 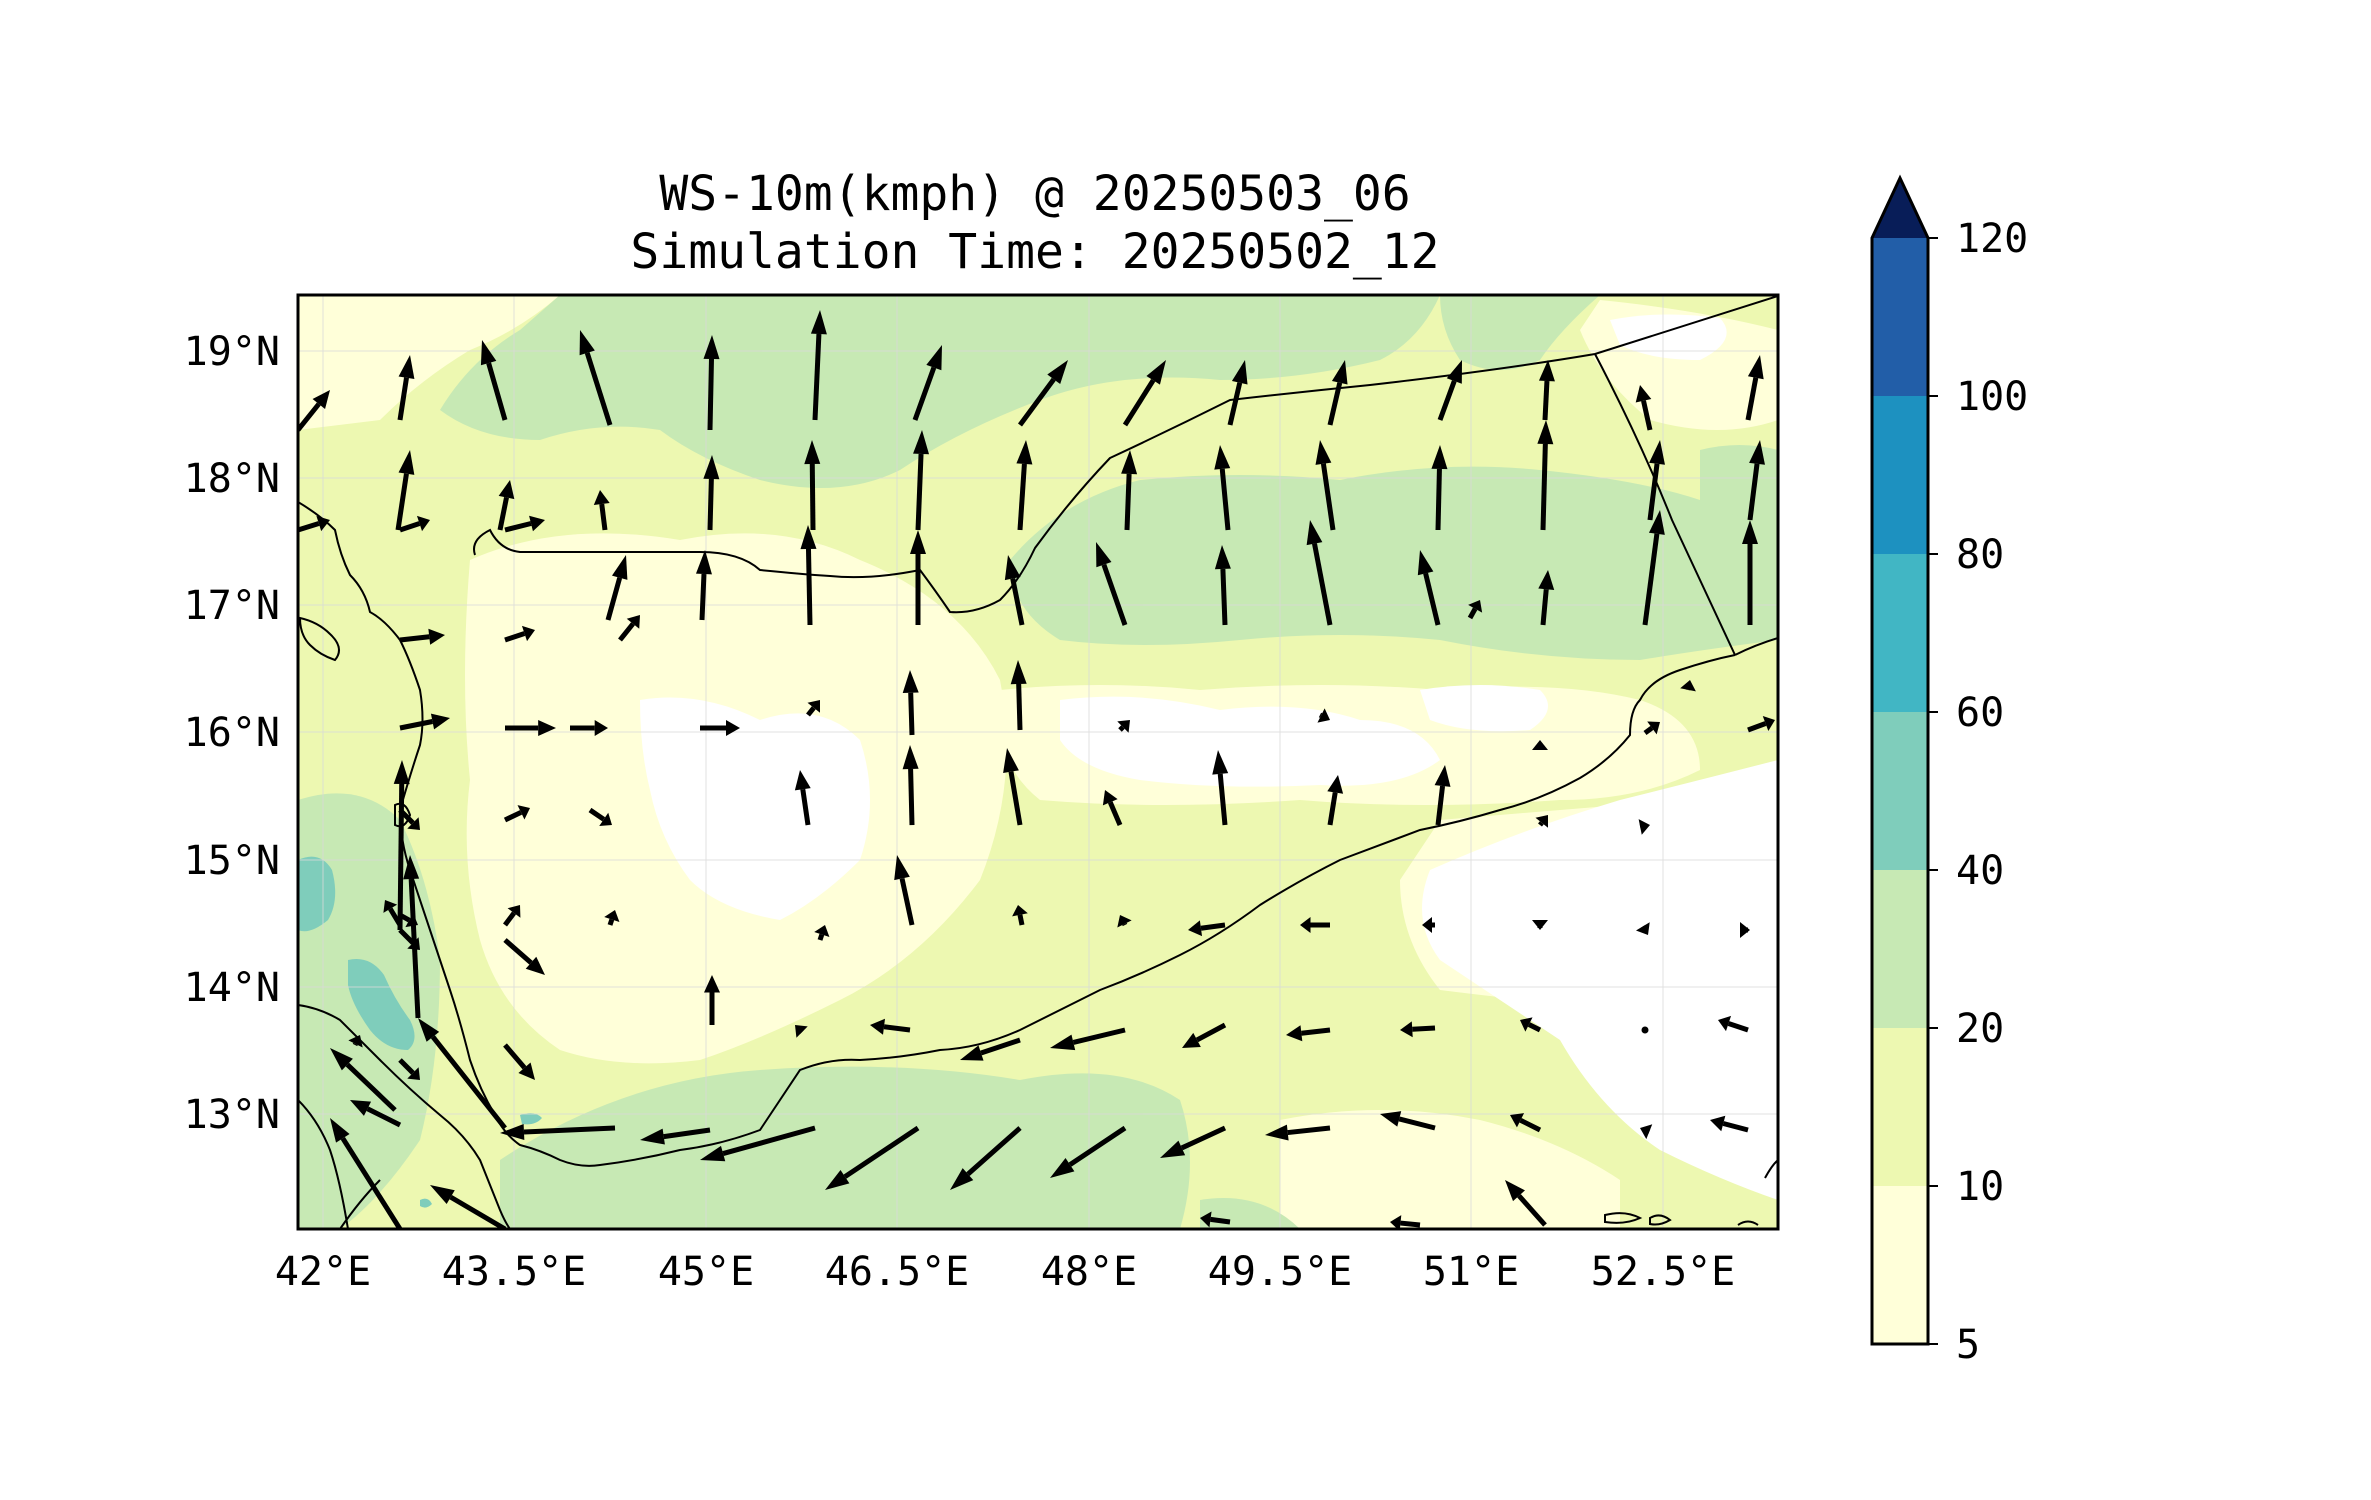 I want to click on lat-axis: 19°N 18°N 17°N 16°N 15°N 14°N 13°N, so click(x=232, y=733).